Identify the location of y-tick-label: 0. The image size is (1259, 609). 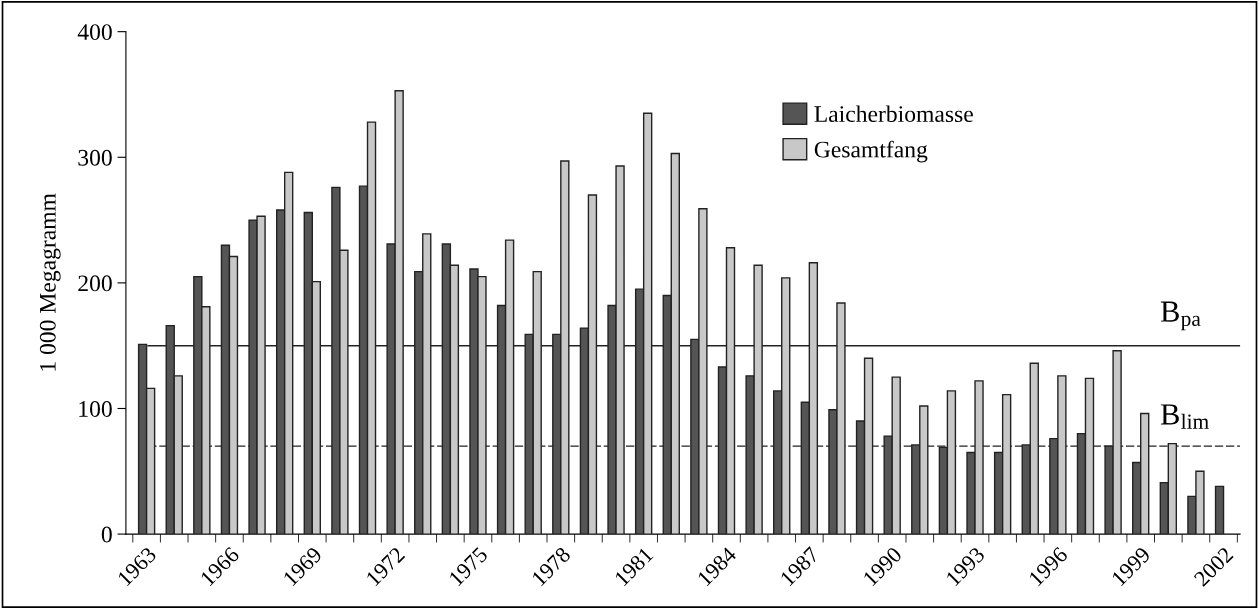
(106, 534).